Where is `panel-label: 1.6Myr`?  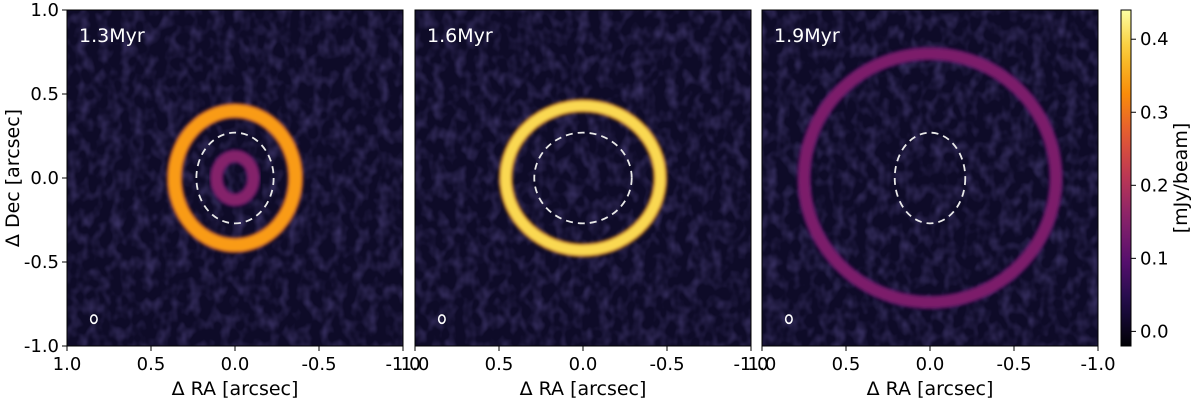 panel-label: 1.6Myr is located at coordinates (460, 36).